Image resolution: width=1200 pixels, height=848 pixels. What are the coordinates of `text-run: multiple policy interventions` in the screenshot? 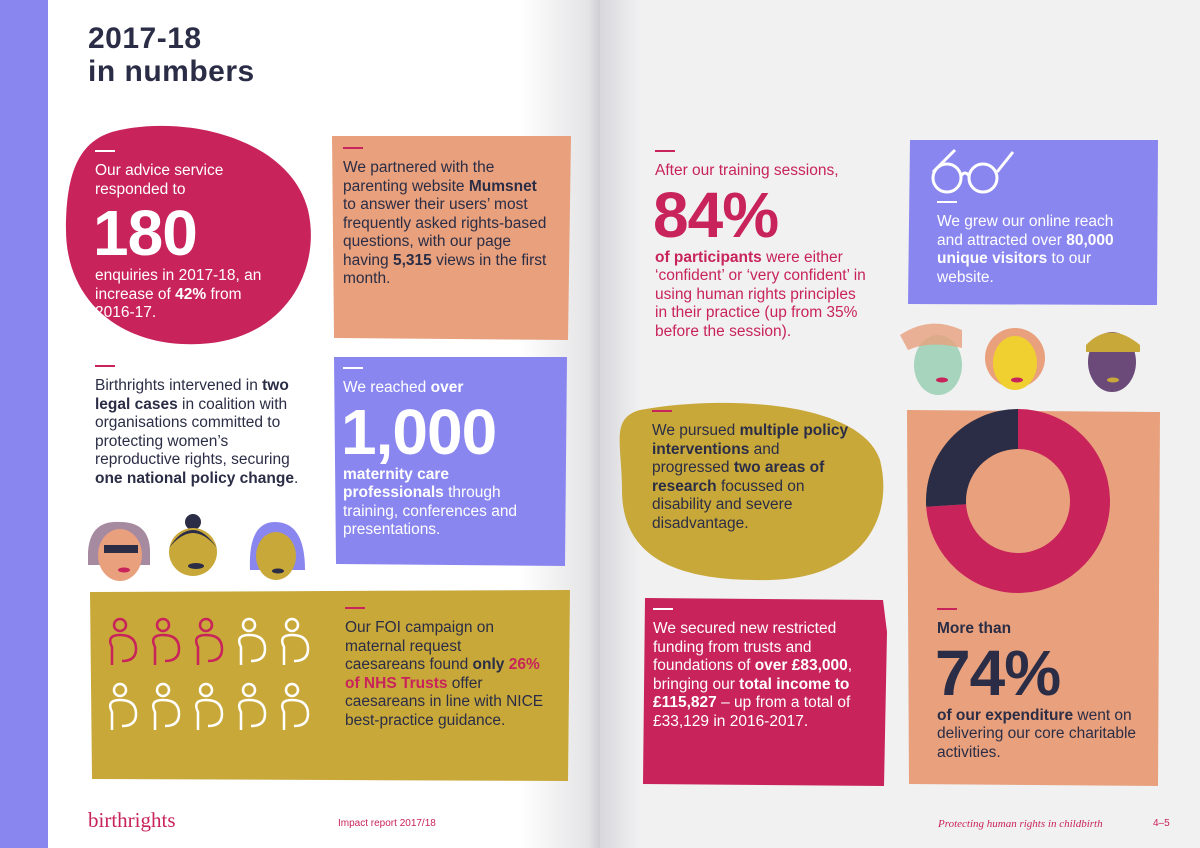 It's located at (750, 440).